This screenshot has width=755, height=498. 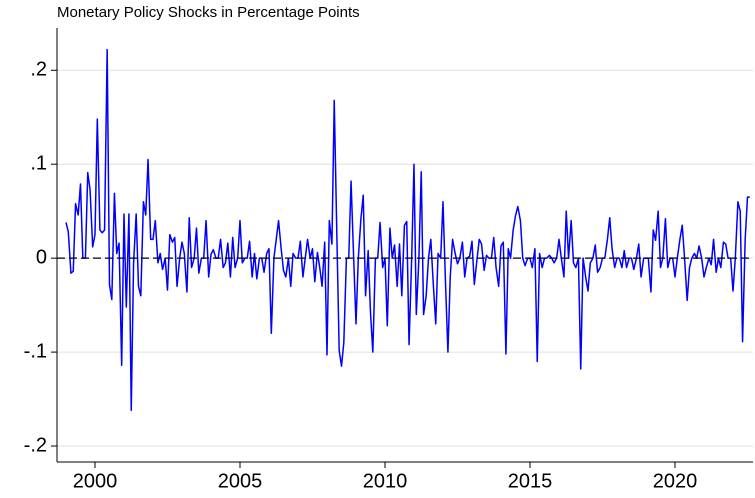 I want to click on x-tick-label: 2000, so click(x=95, y=481).